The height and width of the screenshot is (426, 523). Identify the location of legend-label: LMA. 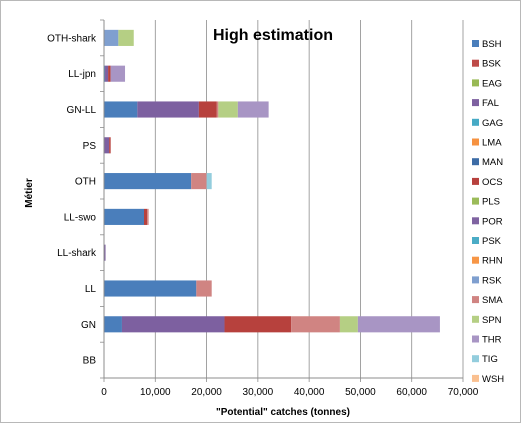
(492, 143).